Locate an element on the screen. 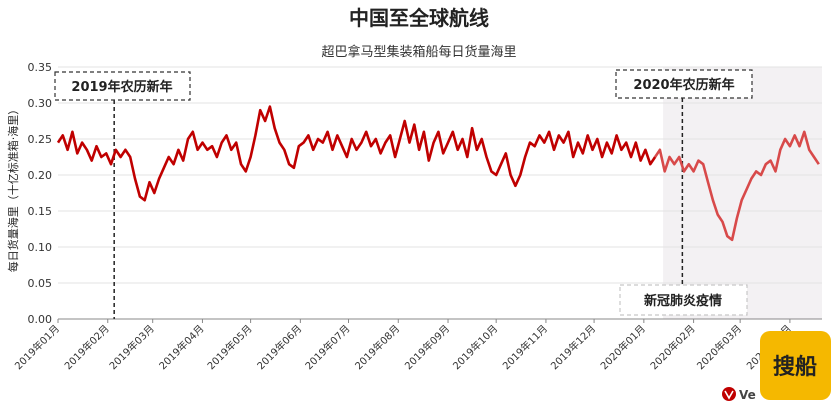  chart-title: 中国至全球航线 is located at coordinates (419, 18).